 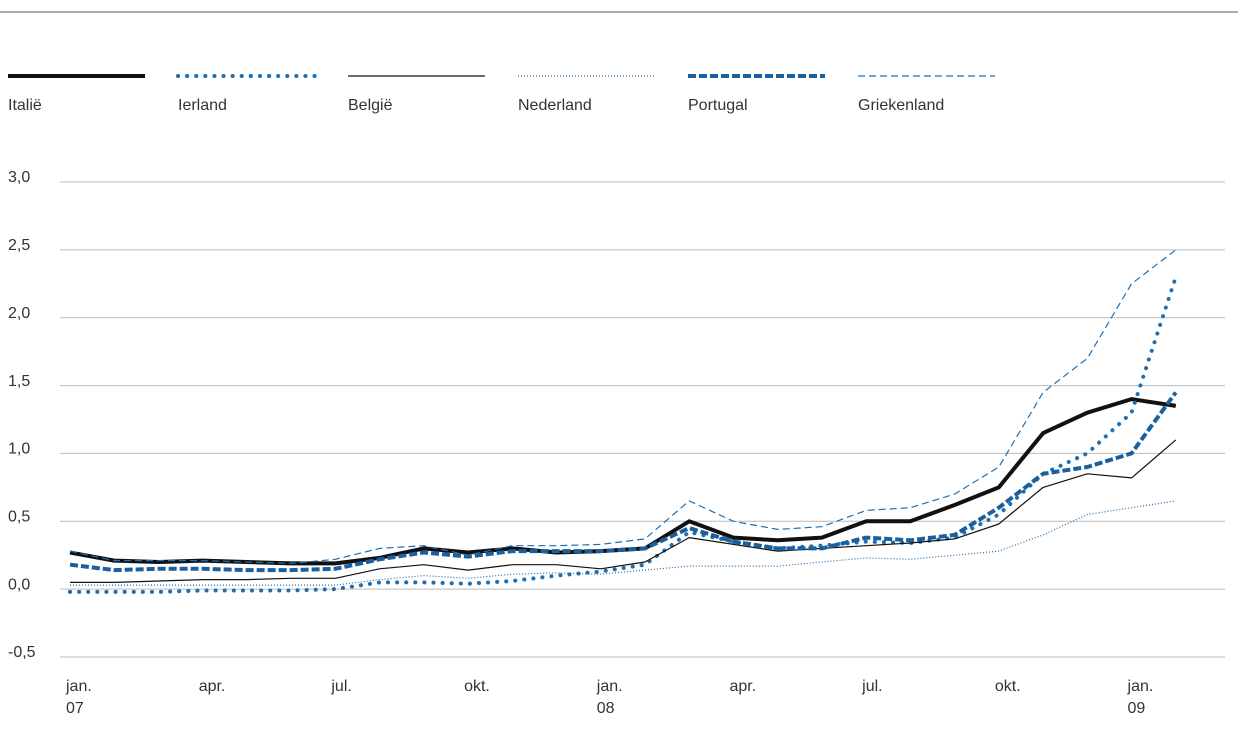 What do you see at coordinates (609, 697) in the screenshot?
I see `x-tick-label: jan. 08` at bounding box center [609, 697].